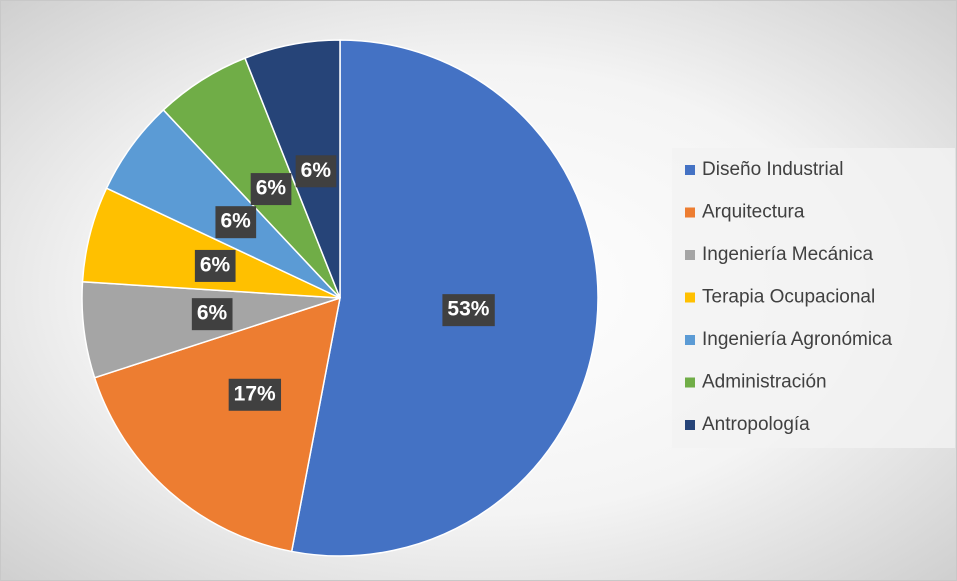  What do you see at coordinates (343, 283) in the screenshot?
I see `data-labels: 53%17%6%6%6%6%6%` at bounding box center [343, 283].